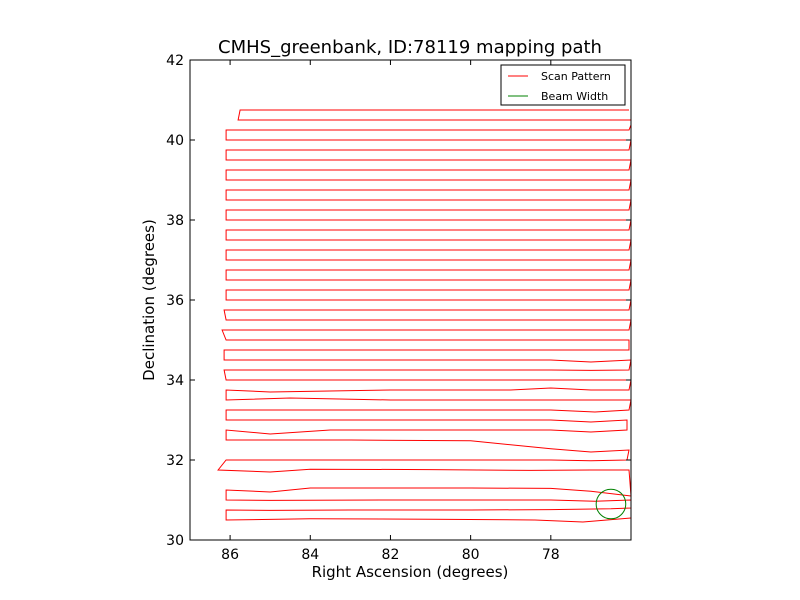 Image resolution: width=800 pixels, height=600 pixels. Describe the element at coordinates (391, 555) in the screenshot. I see `x-tick-label: 82` at that location.